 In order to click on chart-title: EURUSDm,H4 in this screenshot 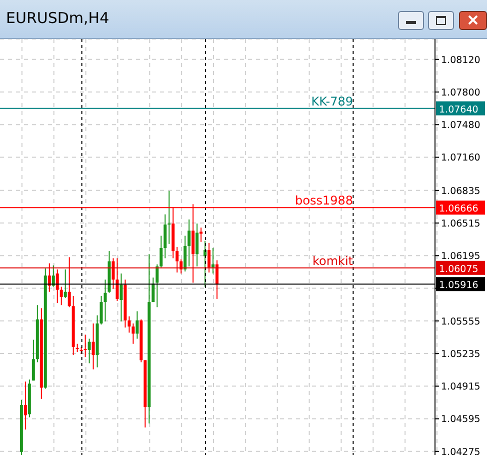, I will do `click(58, 18)`.